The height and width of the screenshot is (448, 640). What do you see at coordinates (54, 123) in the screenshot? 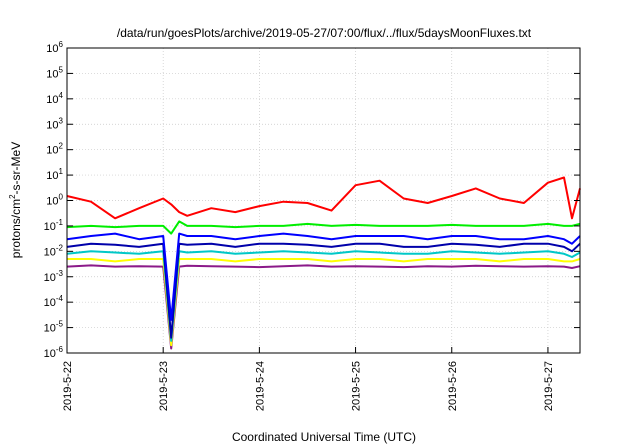
I see `y-tick-label: 10³` at bounding box center [54, 123].